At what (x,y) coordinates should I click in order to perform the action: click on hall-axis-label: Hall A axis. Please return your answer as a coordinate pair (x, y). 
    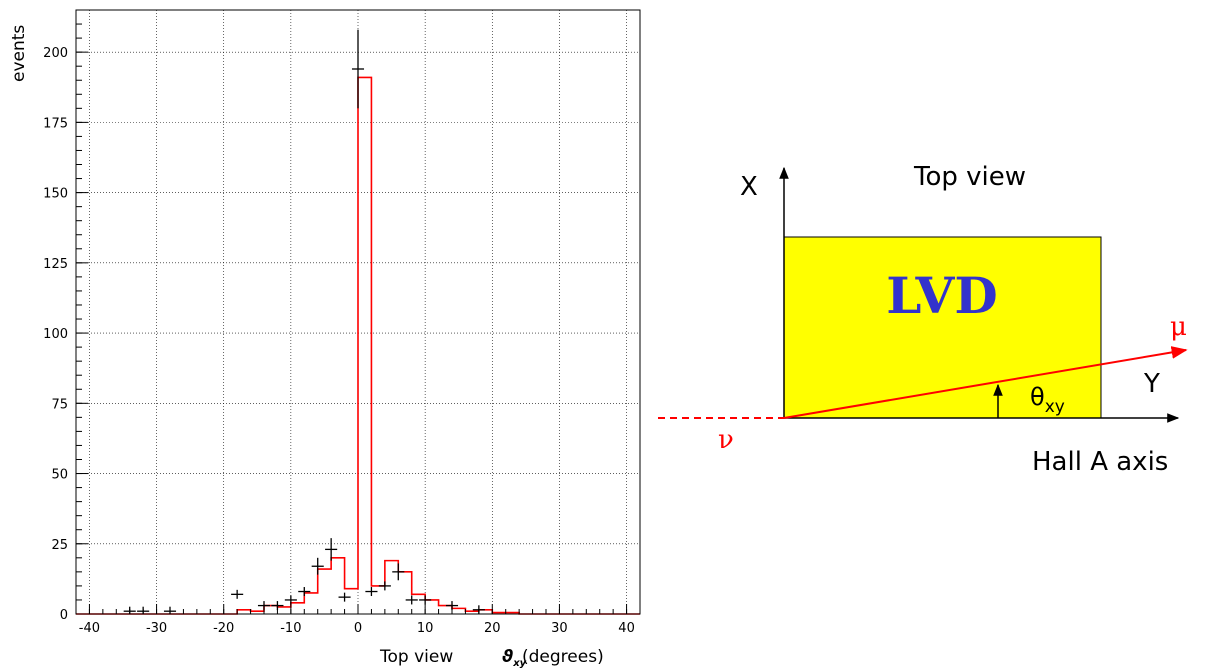
    Looking at the image, I should click on (1100, 462).